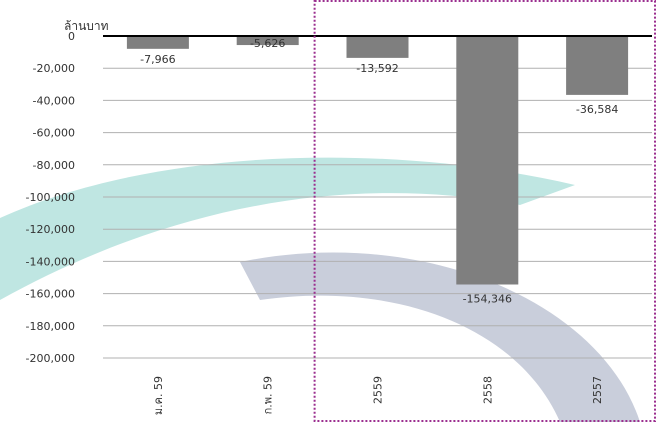  What do you see at coordinates (50, 294) in the screenshot?
I see `y-tick-label: -160,000` at bounding box center [50, 294].